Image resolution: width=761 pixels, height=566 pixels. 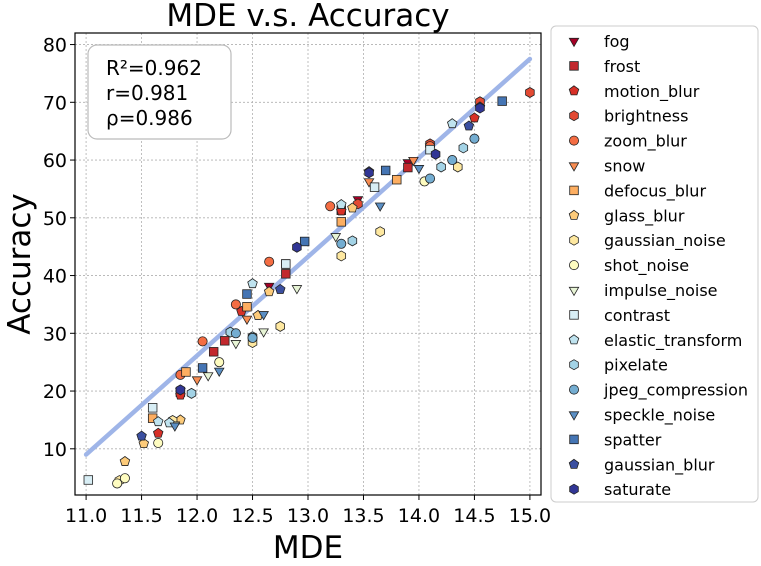 I want to click on legend-label: jpeg_compression, so click(x=675, y=391).